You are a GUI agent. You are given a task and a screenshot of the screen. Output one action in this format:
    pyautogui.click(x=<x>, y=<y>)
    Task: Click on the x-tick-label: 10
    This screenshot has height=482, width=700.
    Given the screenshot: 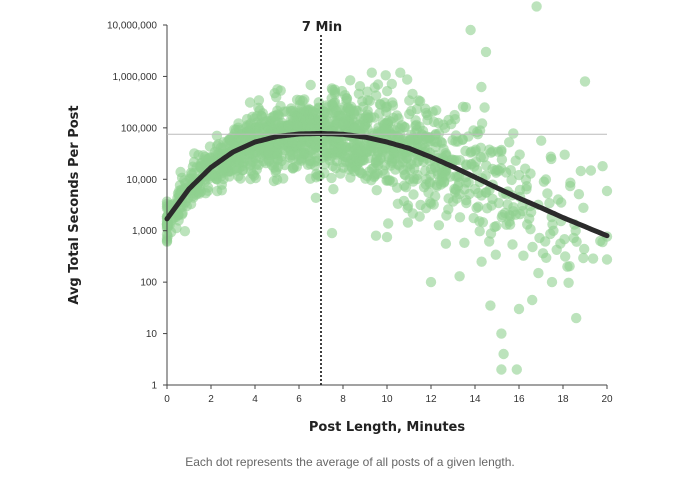 What is the action you would take?
    pyautogui.click(x=387, y=399)
    